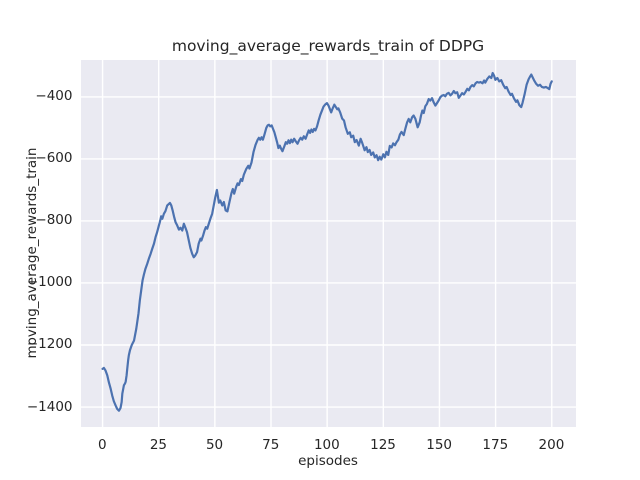 The image size is (640, 480). I want to click on y-axis-label: moving_average_rewards_train, so click(32, 253).